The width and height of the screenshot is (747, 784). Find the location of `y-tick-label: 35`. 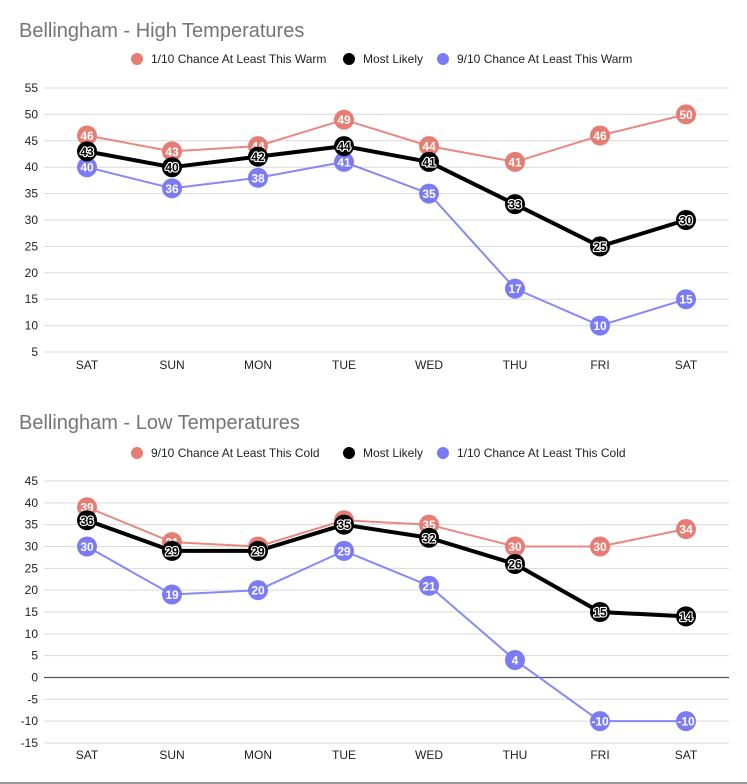

y-tick-label: 35 is located at coordinates (32, 525).